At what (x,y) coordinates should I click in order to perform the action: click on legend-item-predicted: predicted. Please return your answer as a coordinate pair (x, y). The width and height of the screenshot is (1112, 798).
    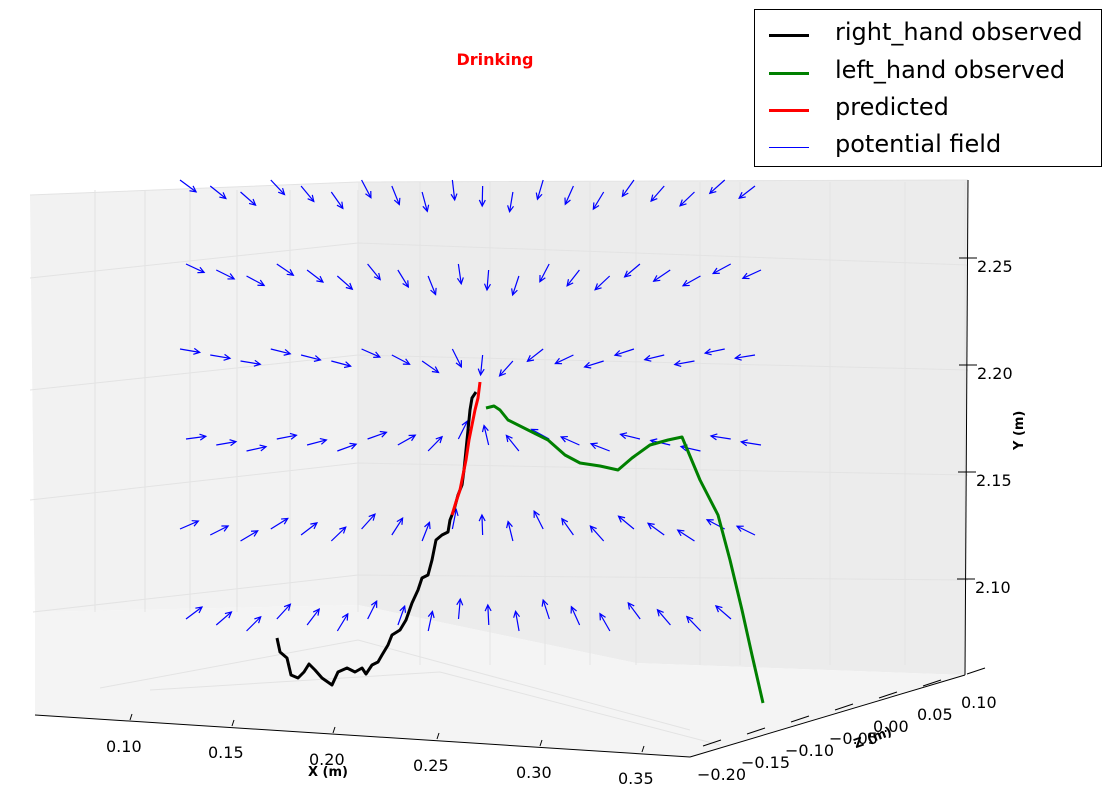
    Looking at the image, I should click on (934, 109).